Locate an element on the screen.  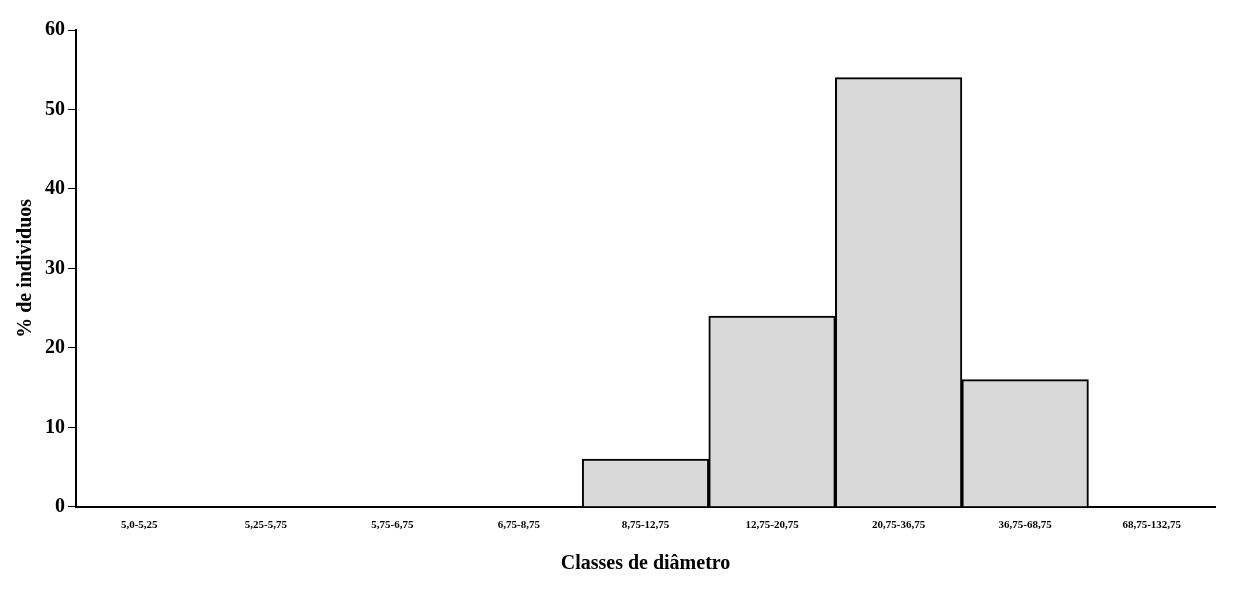
x-tick-label: 5,25-5,75 is located at coordinates (266, 524).